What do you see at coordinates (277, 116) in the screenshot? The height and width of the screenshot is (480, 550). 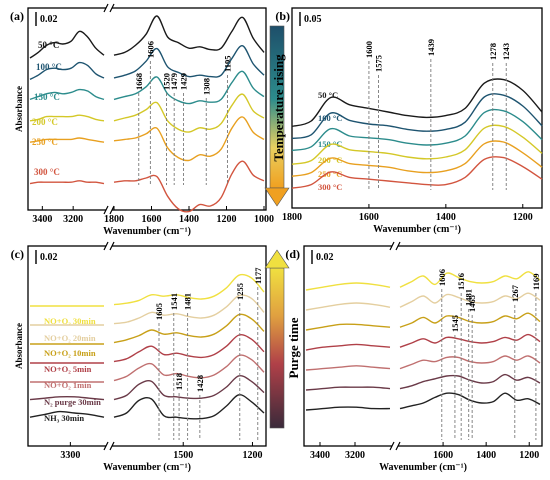 I see `temperature-arrow: Temperature rising` at bounding box center [277, 116].